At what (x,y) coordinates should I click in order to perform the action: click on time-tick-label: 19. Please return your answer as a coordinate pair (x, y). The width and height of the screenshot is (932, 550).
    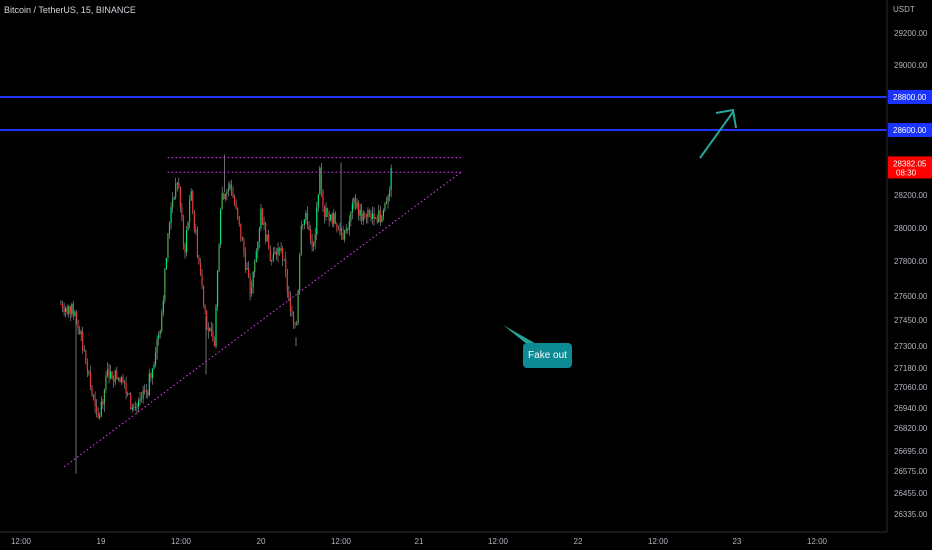
    Looking at the image, I should click on (101, 541).